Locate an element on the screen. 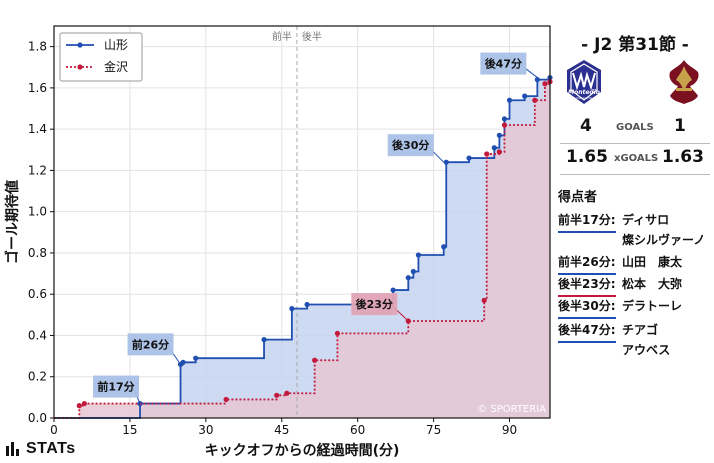  y-tick-label: 0.2 is located at coordinates (37, 377).